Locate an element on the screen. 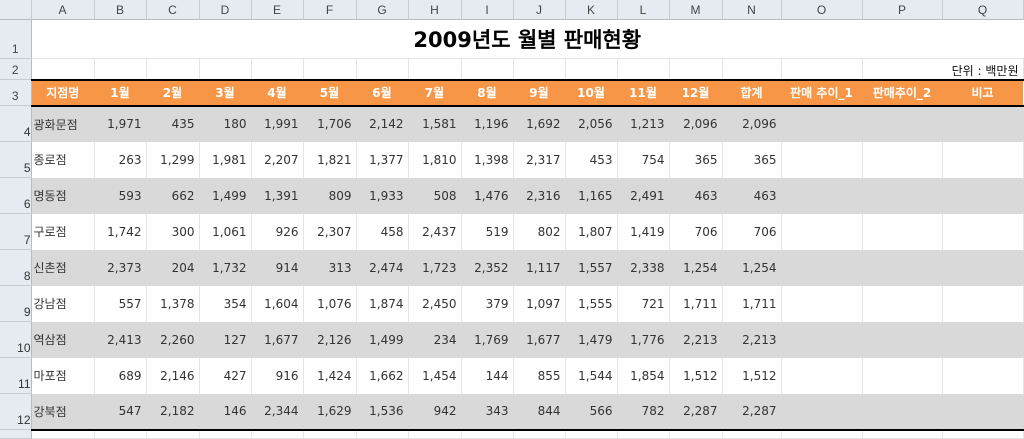 The image size is (1024, 439). month-value-cell: 2,260 is located at coordinates (173, 339).